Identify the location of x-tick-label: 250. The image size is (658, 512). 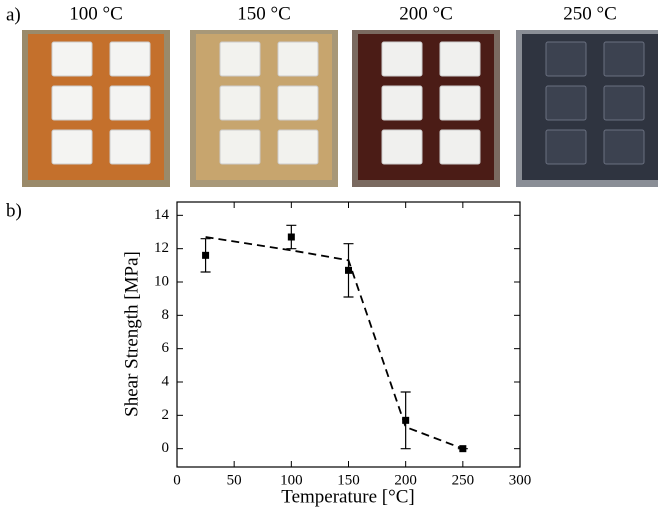
(463, 480).